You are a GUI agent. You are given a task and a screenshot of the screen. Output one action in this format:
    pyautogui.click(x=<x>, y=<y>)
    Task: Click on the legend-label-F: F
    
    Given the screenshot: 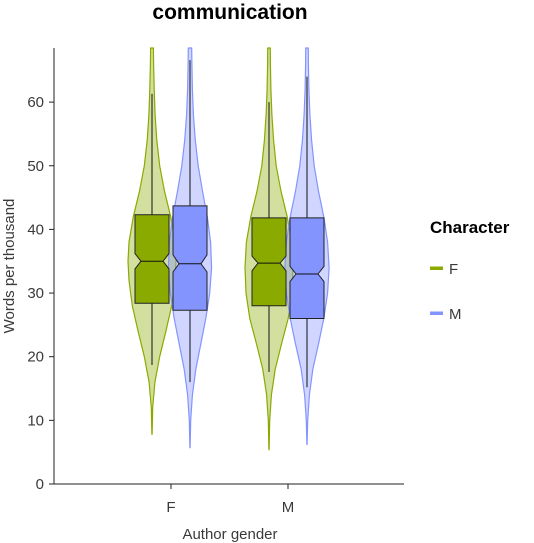 What is the action you would take?
    pyautogui.click(x=453, y=269)
    